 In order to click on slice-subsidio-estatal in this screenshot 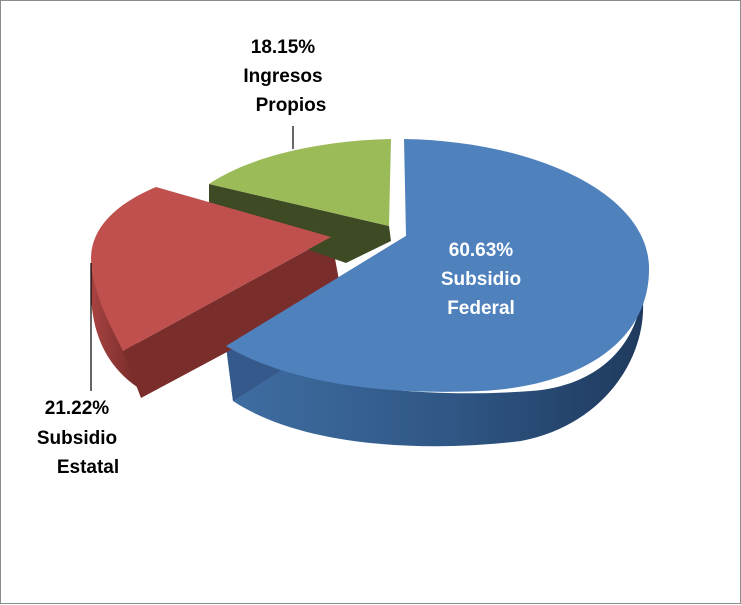, I will do `click(211, 269)`.